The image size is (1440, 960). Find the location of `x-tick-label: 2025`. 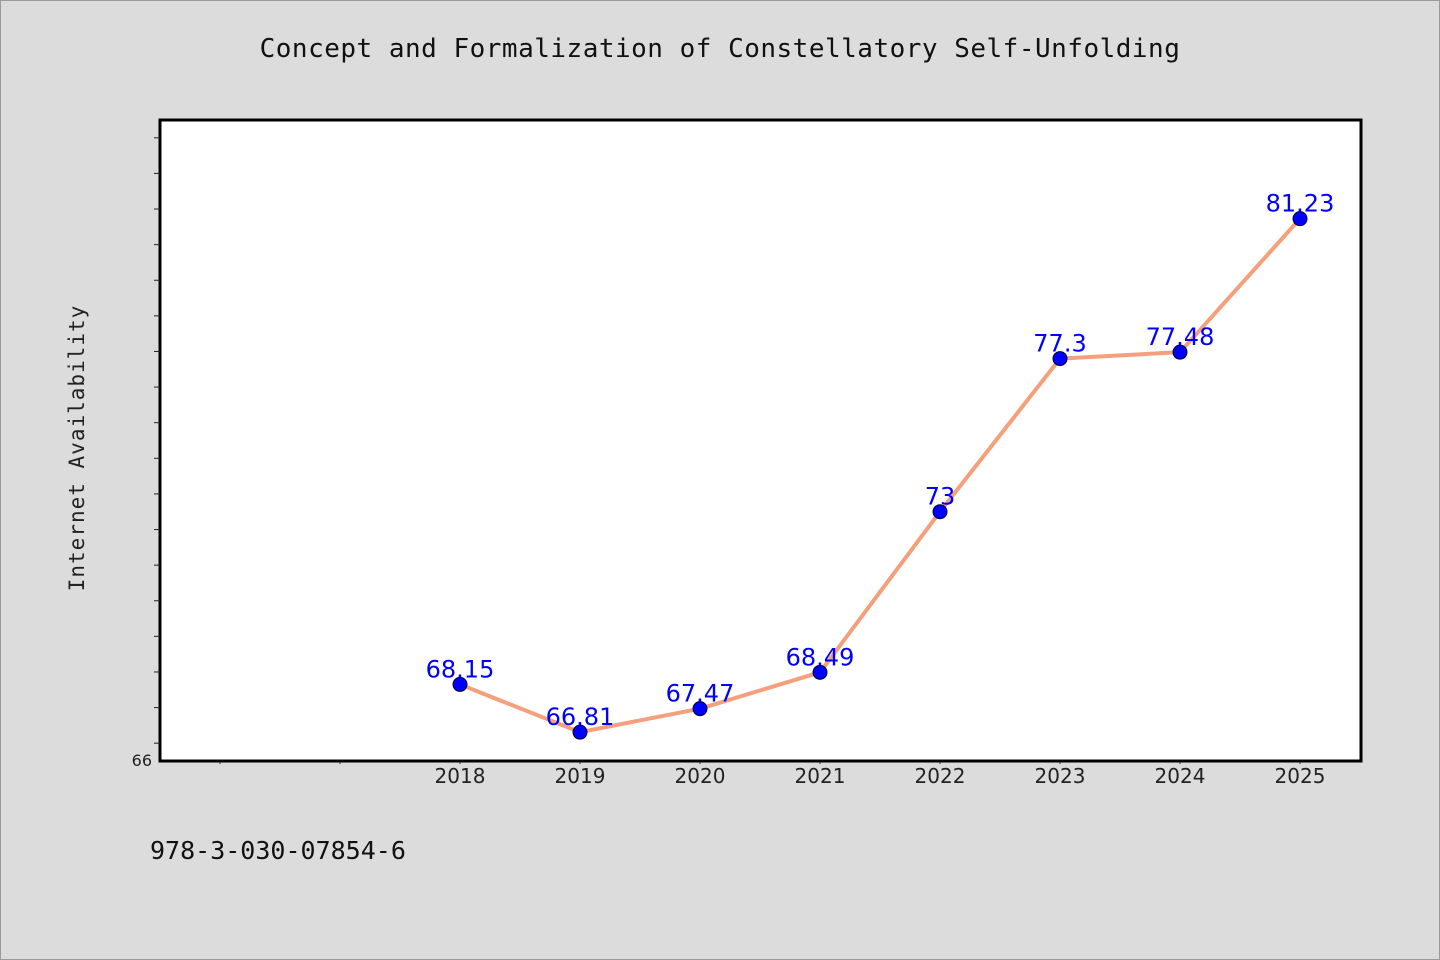

x-tick-label: 2025 is located at coordinates (1300, 776).